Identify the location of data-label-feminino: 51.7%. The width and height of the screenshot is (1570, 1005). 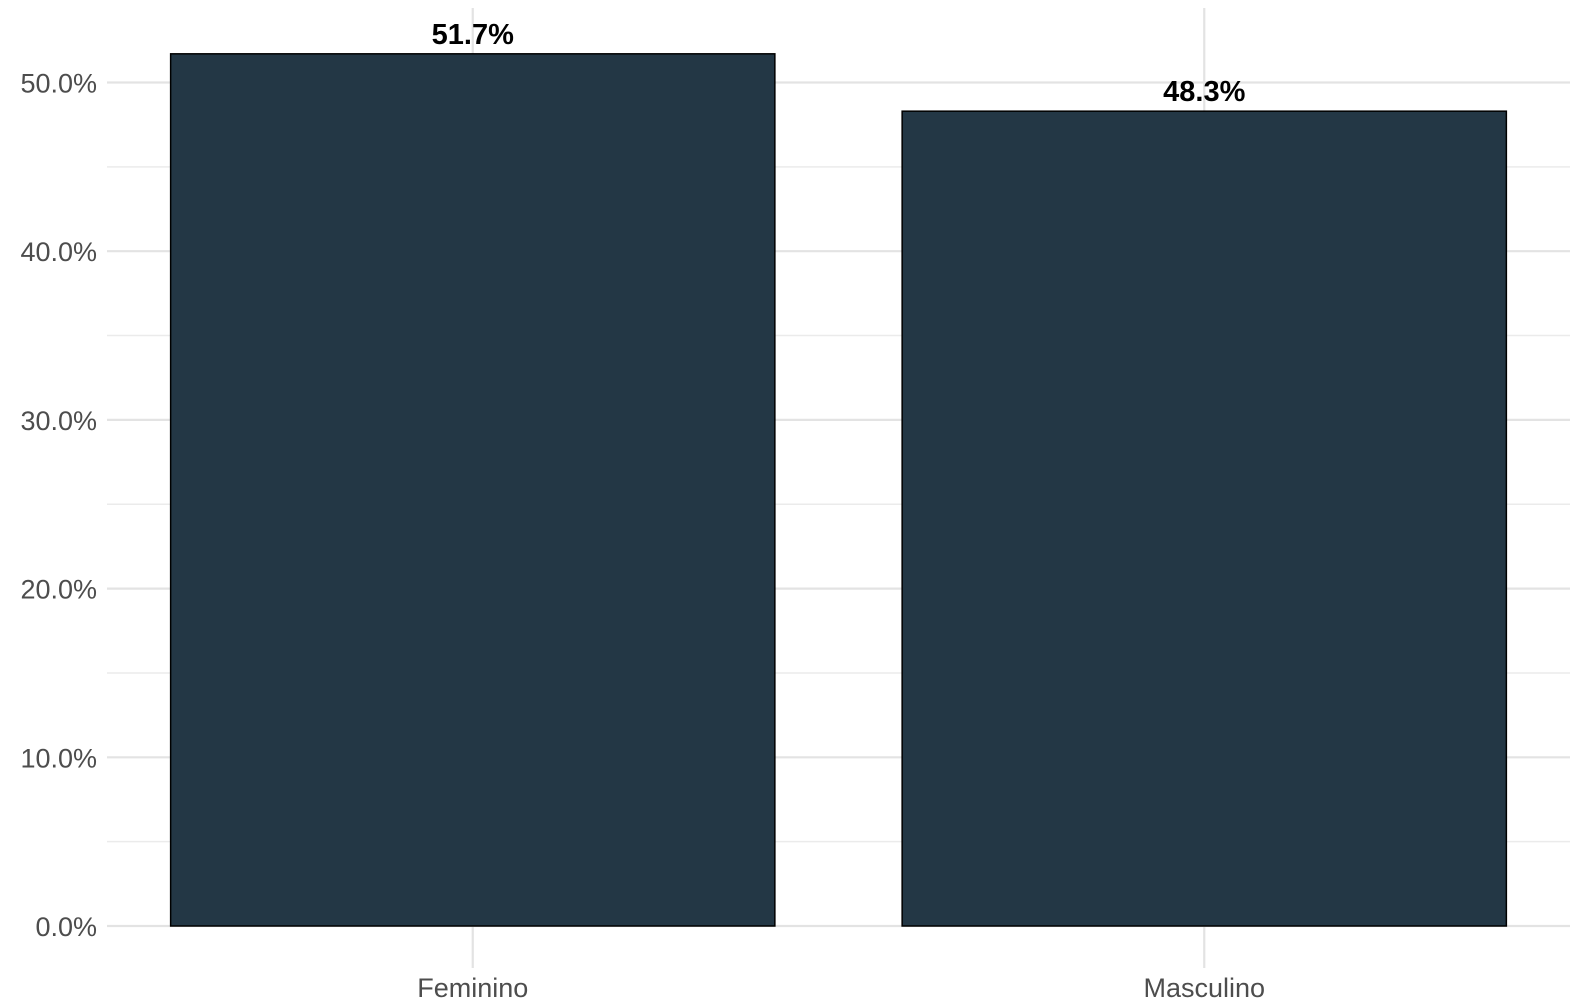
(473, 35).